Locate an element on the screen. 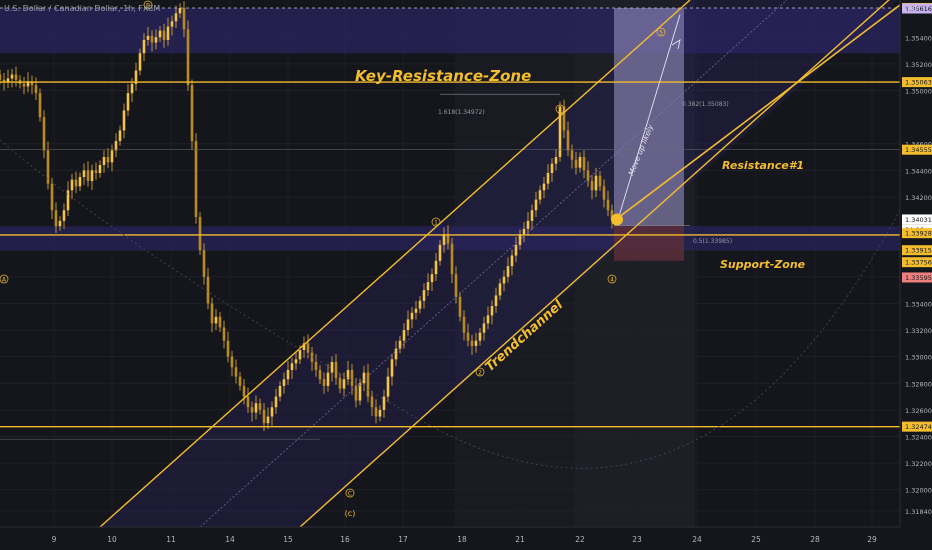 This screenshot has width=932, height=550. wave-c-label-circle is located at coordinates (350, 493).